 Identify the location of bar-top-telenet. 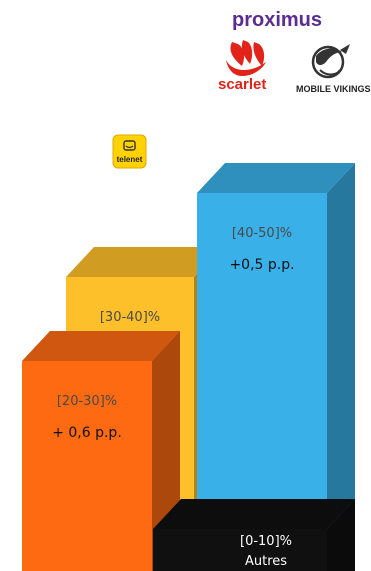
(144, 262).